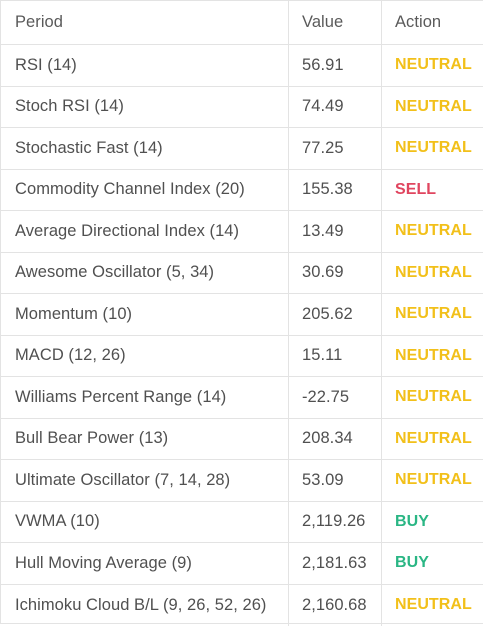 Image resolution: width=485 pixels, height=626 pixels. What do you see at coordinates (145, 314) in the screenshot?
I see `period-cell: Momentum (10)` at bounding box center [145, 314].